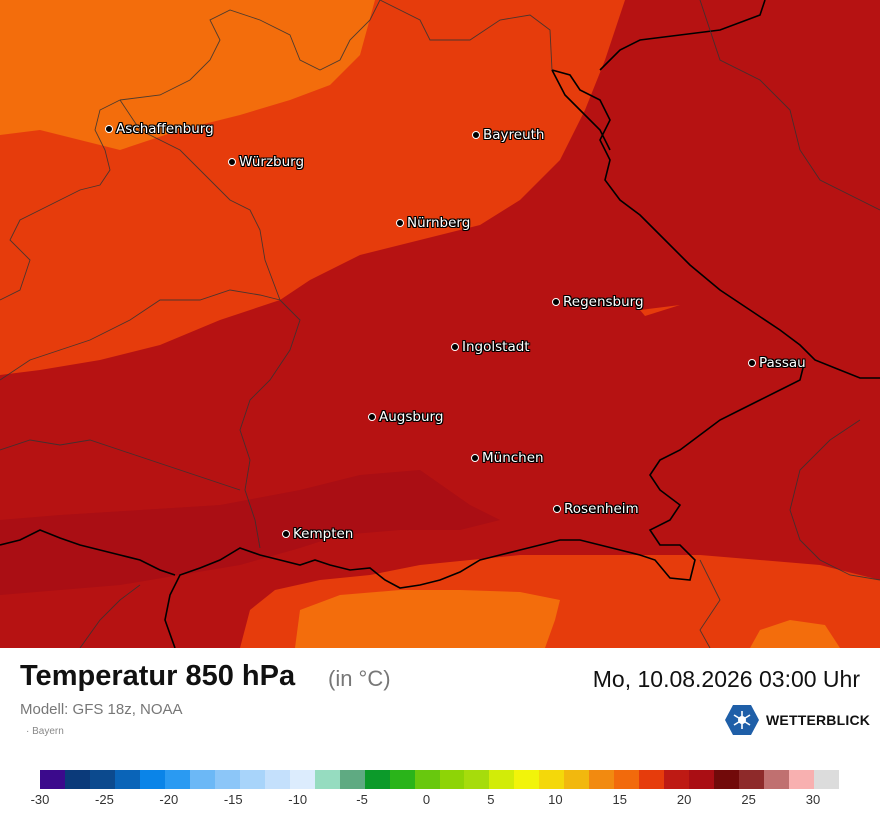  I want to click on scale-tick-label: -15, so click(233, 799).